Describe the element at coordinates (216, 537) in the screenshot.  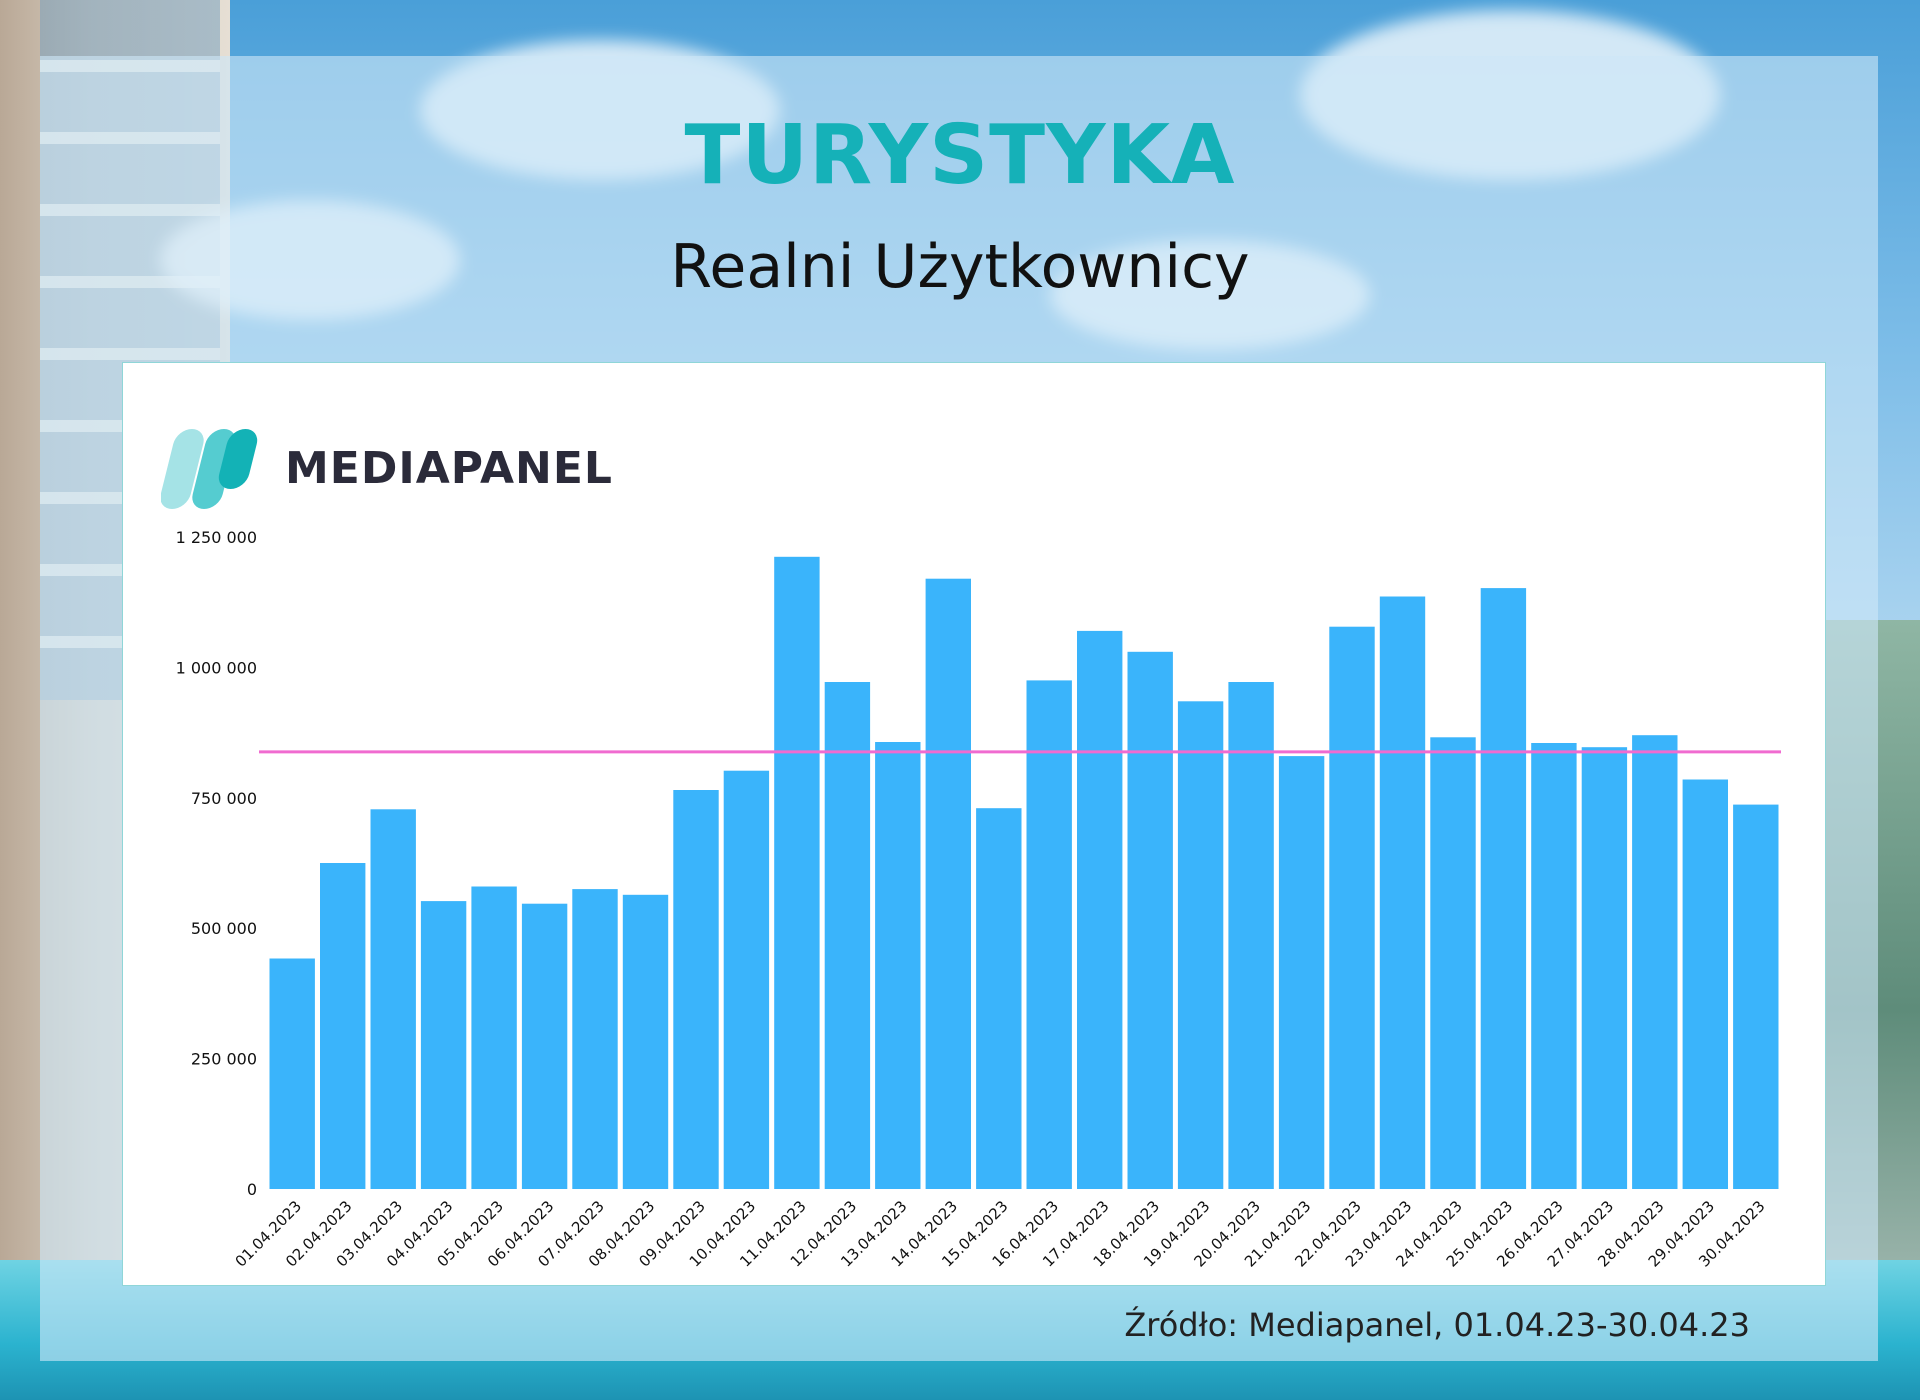
I see `y-tick-label: 1 250 000` at that location.